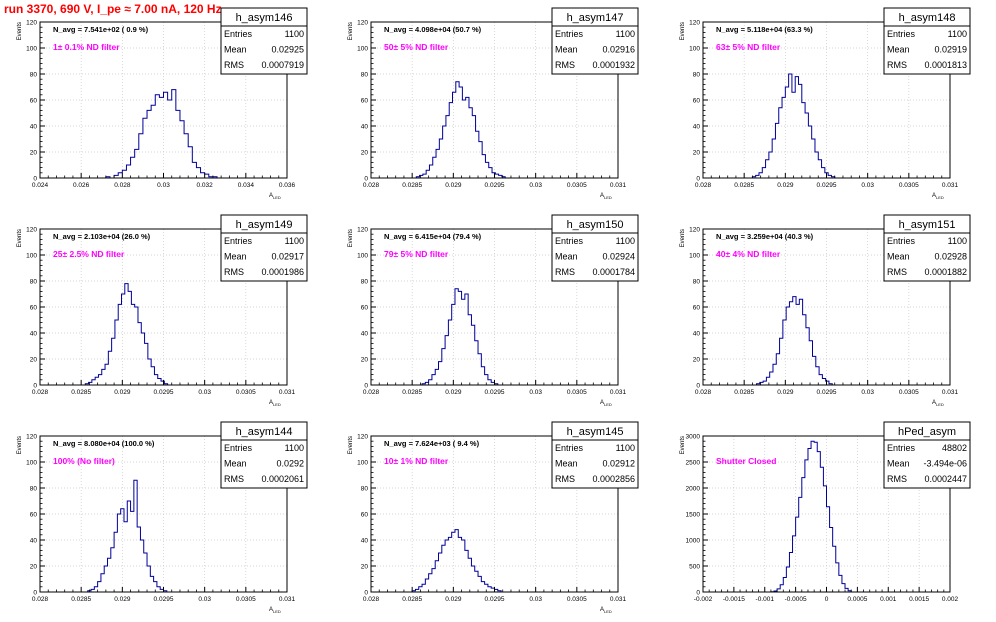 The image size is (996, 622). What do you see at coordinates (613, 272) in the screenshot?
I see `stats-value: 0.0001784` at bounding box center [613, 272].